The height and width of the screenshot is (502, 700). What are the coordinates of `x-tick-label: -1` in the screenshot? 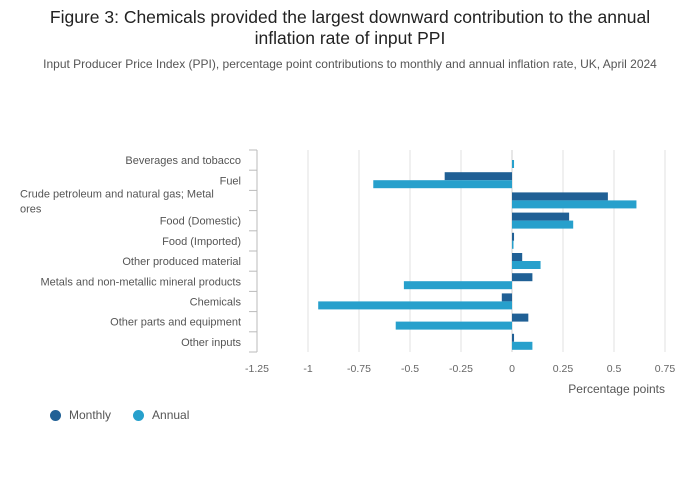 It's located at (307, 369).